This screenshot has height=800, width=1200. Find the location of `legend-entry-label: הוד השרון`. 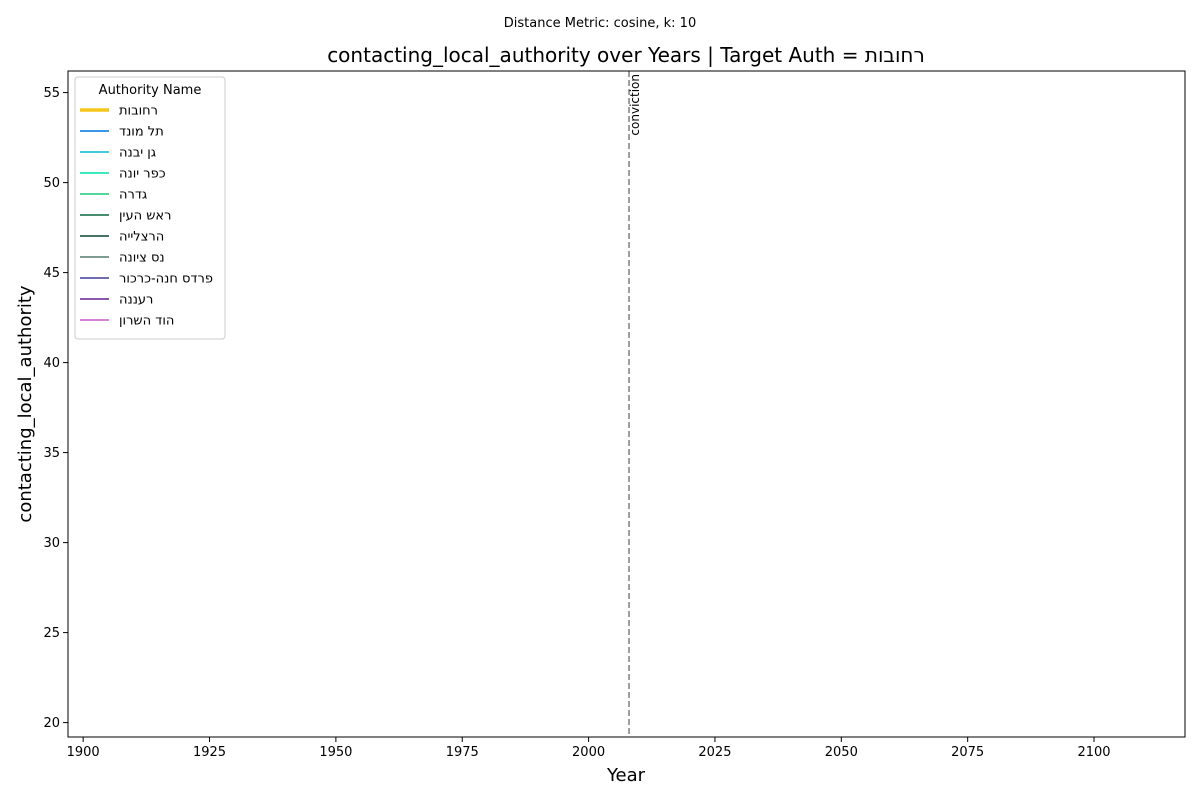

legend-entry-label: הוד השרון is located at coordinates (146, 321).